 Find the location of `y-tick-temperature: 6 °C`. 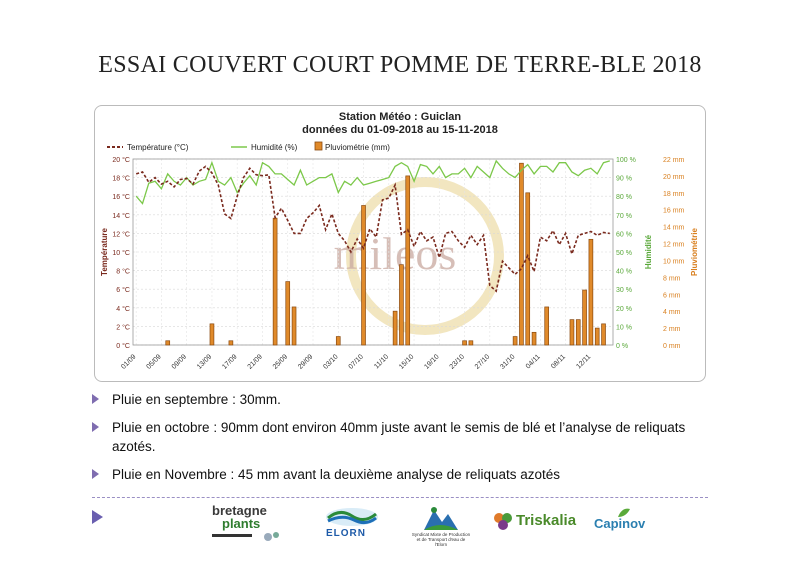

y-tick-temperature: 6 °C is located at coordinates (123, 290).